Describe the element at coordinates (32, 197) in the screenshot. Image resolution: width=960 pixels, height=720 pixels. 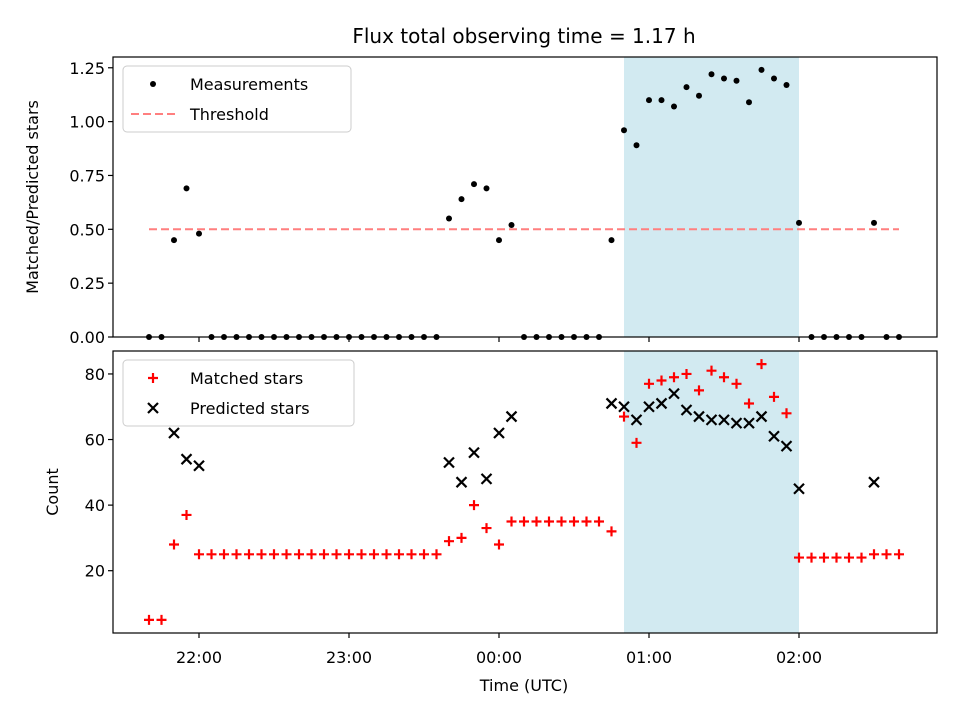
I see `y-axis-label: Matched/Predicted stars` at that location.